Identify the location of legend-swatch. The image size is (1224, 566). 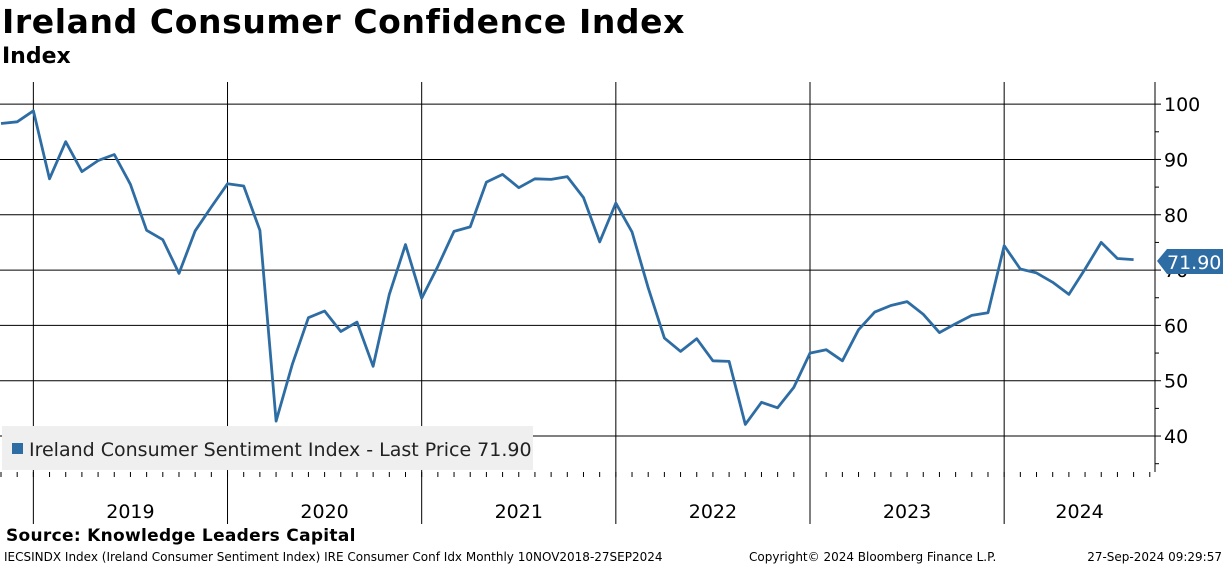
(17, 448).